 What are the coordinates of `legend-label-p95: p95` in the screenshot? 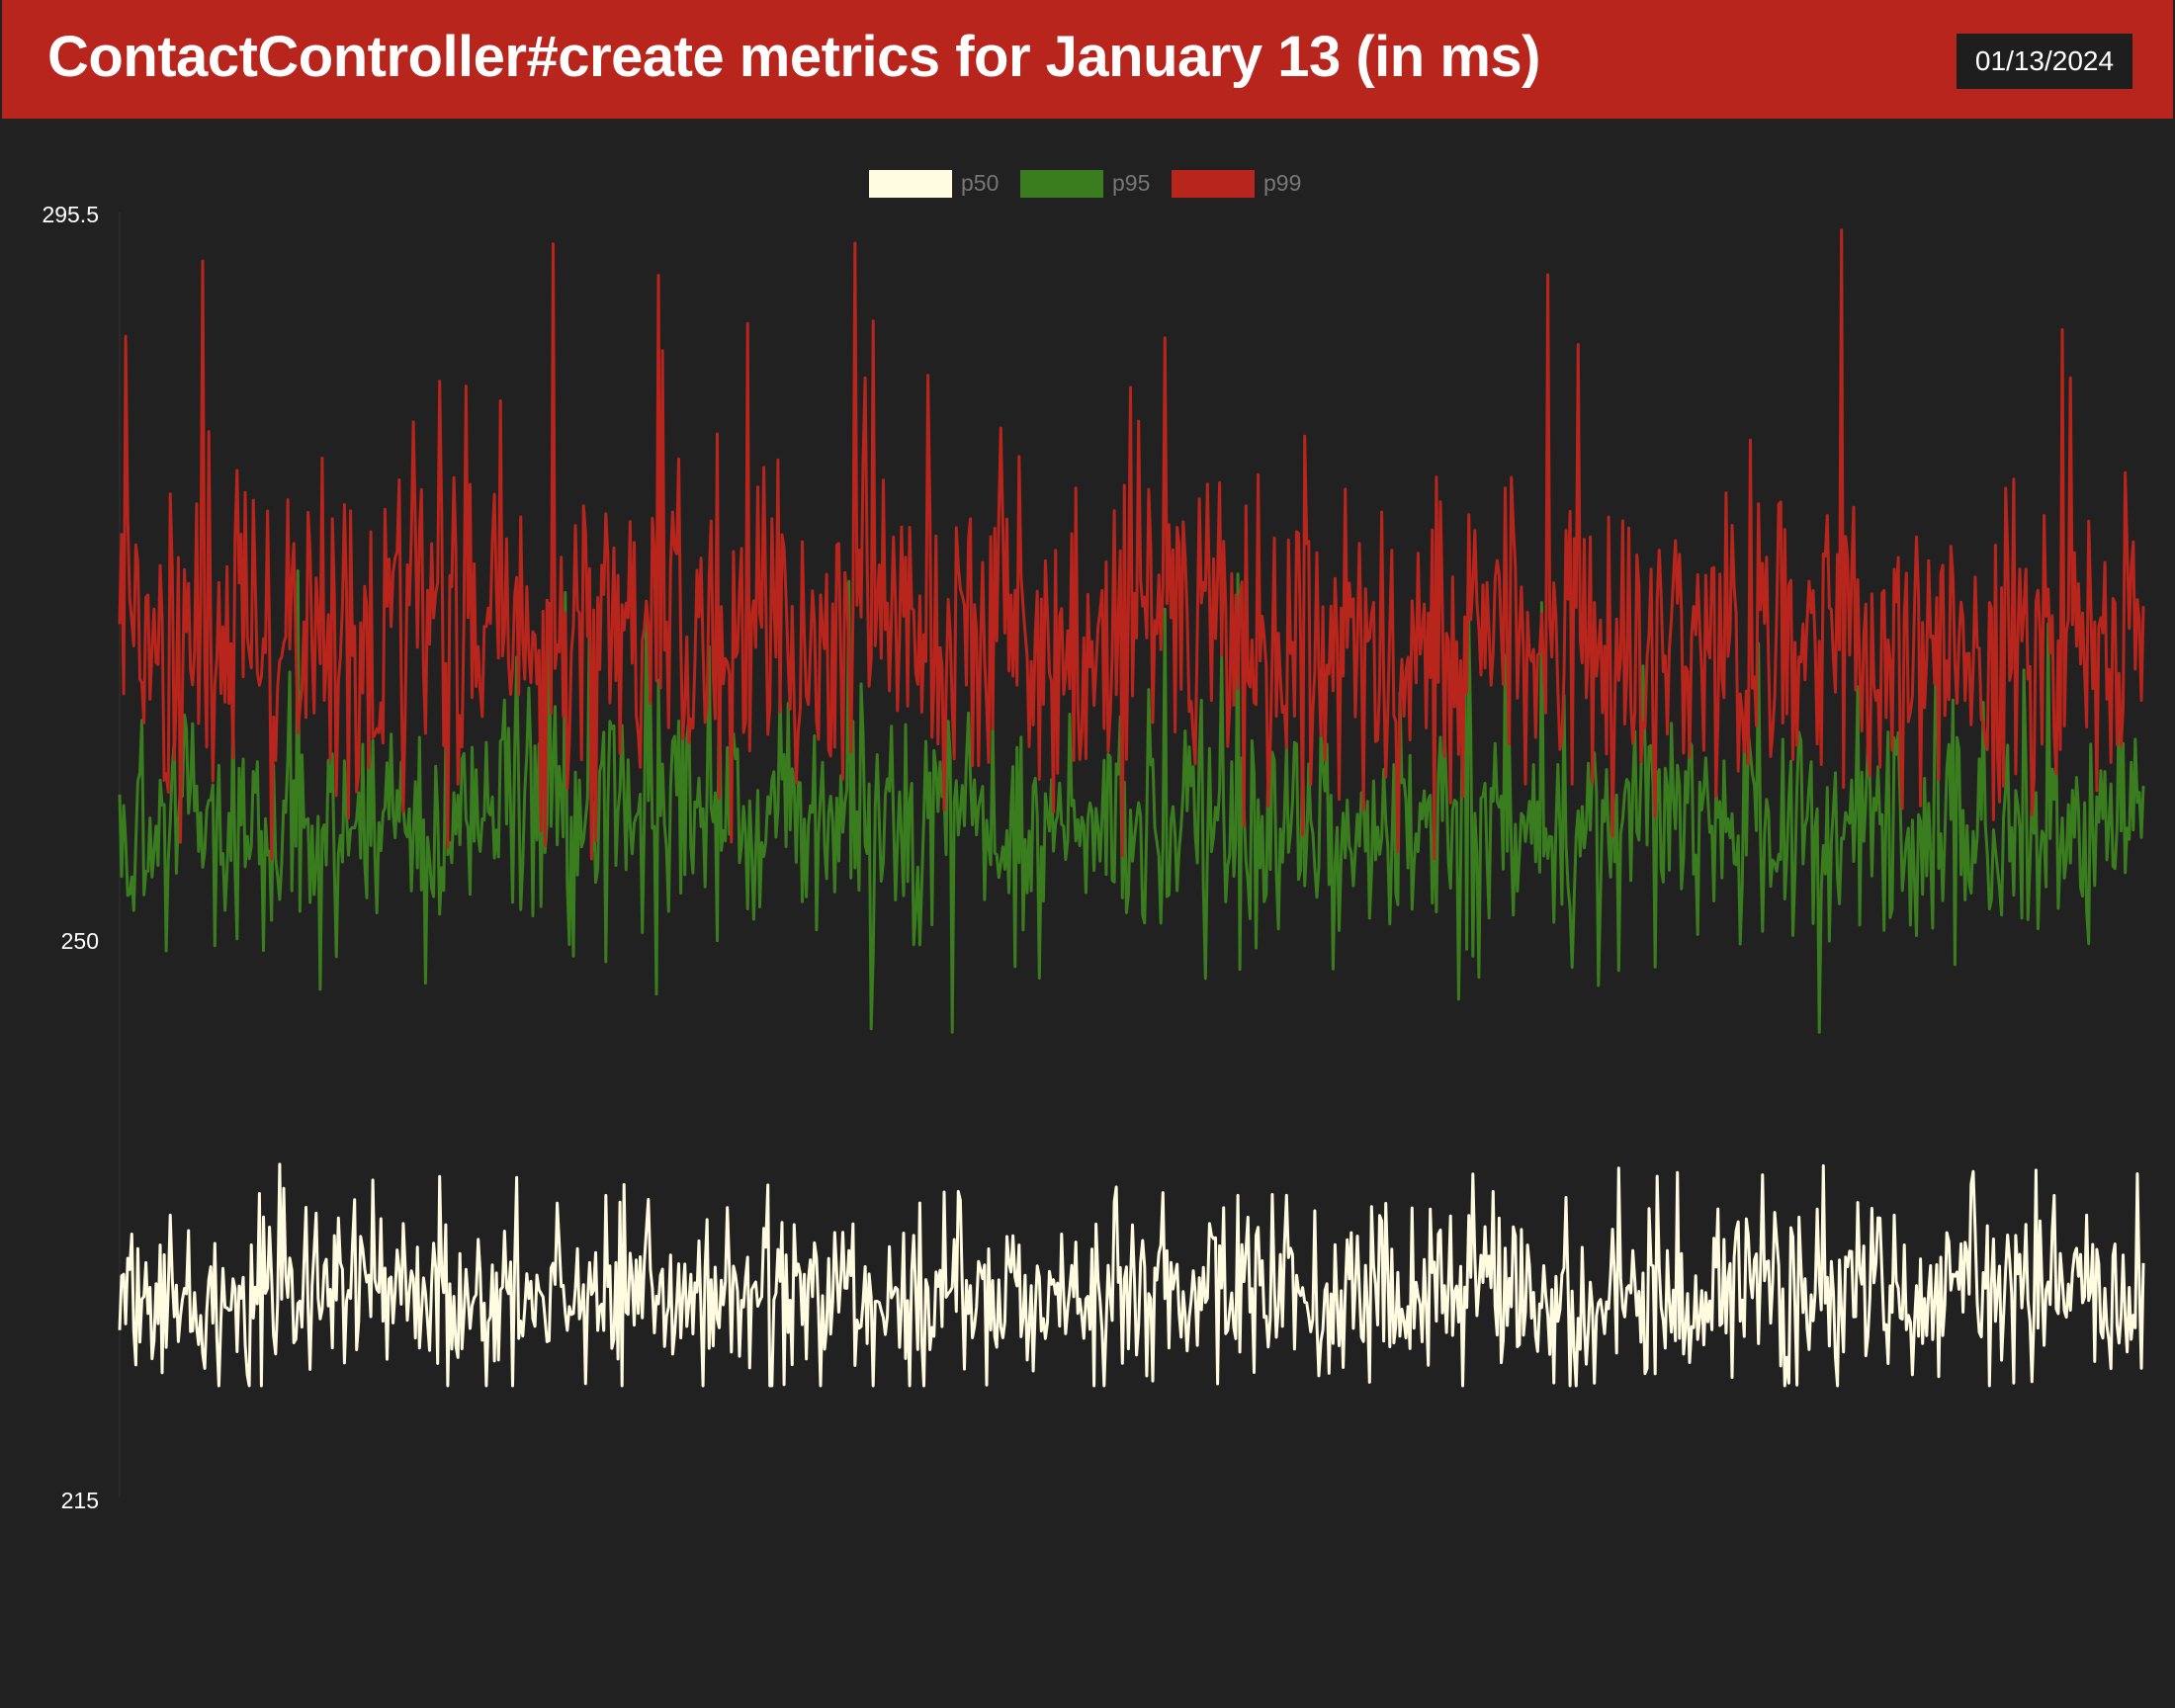 It's located at (1132, 183).